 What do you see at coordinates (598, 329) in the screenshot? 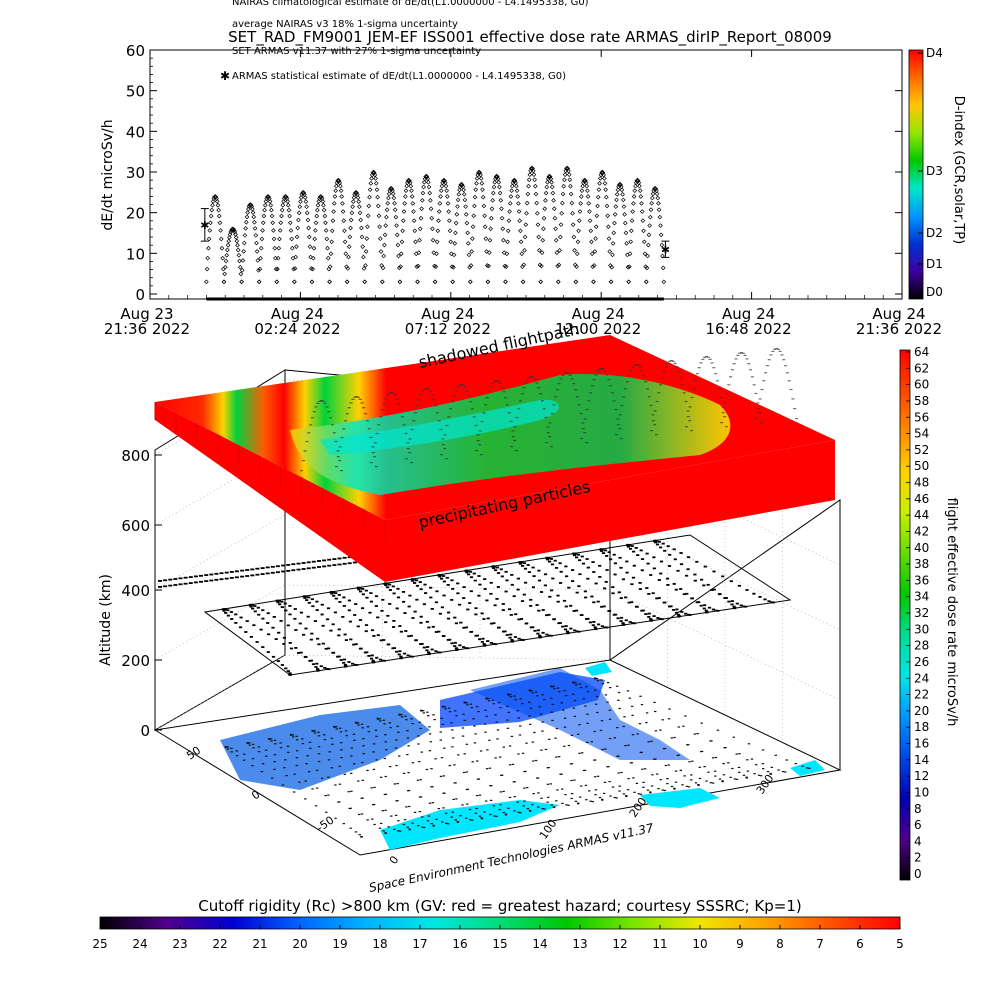
I see `x-tick-label-time: 12:00 2022` at bounding box center [598, 329].